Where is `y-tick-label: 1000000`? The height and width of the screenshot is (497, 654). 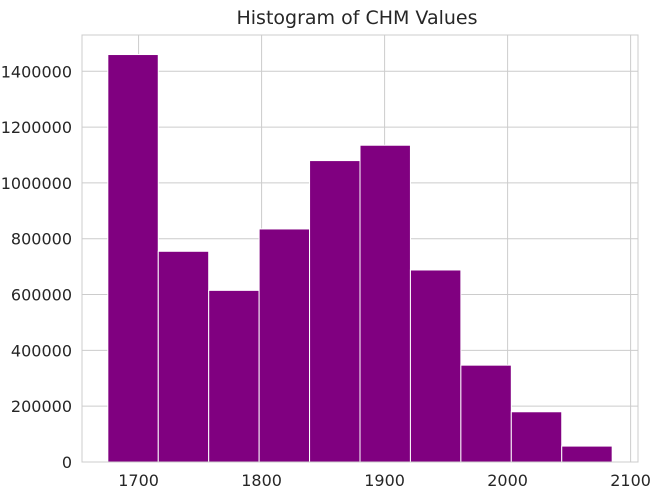
y-tick-label: 1000000 is located at coordinates (36, 183).